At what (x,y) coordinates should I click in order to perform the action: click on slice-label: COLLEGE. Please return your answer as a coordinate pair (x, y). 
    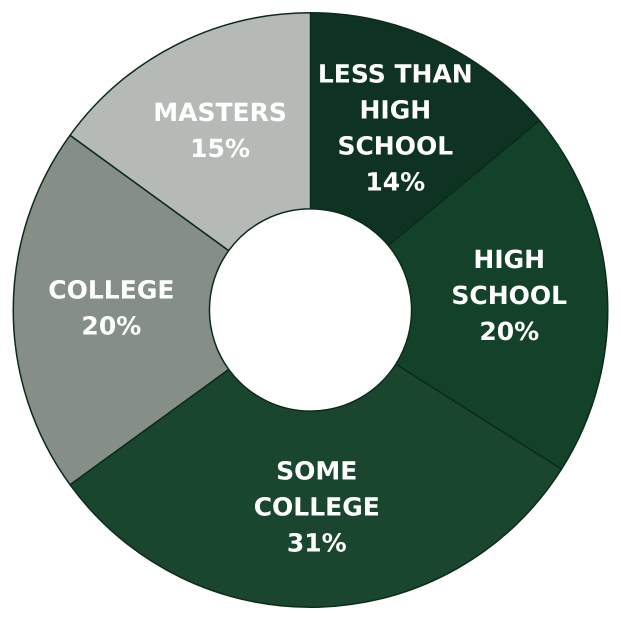
    Looking at the image, I should click on (111, 290).